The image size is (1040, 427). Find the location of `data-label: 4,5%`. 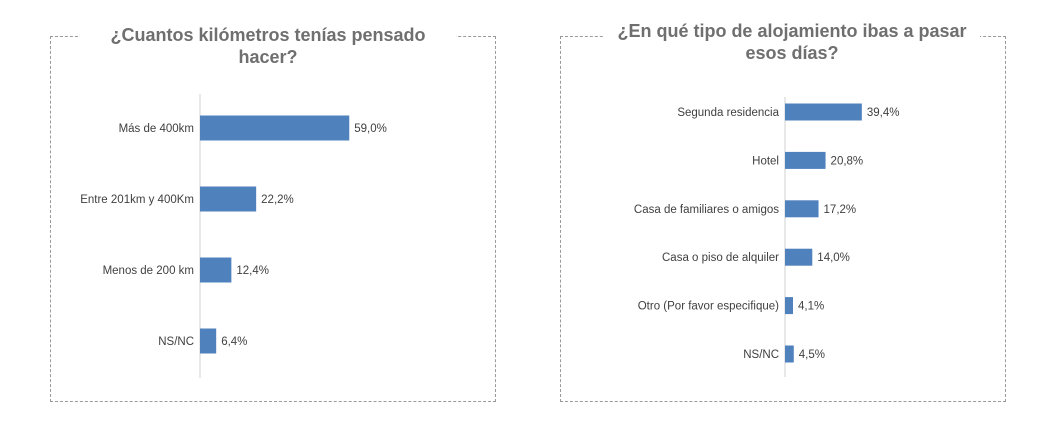

data-label: 4,5% is located at coordinates (812, 355).